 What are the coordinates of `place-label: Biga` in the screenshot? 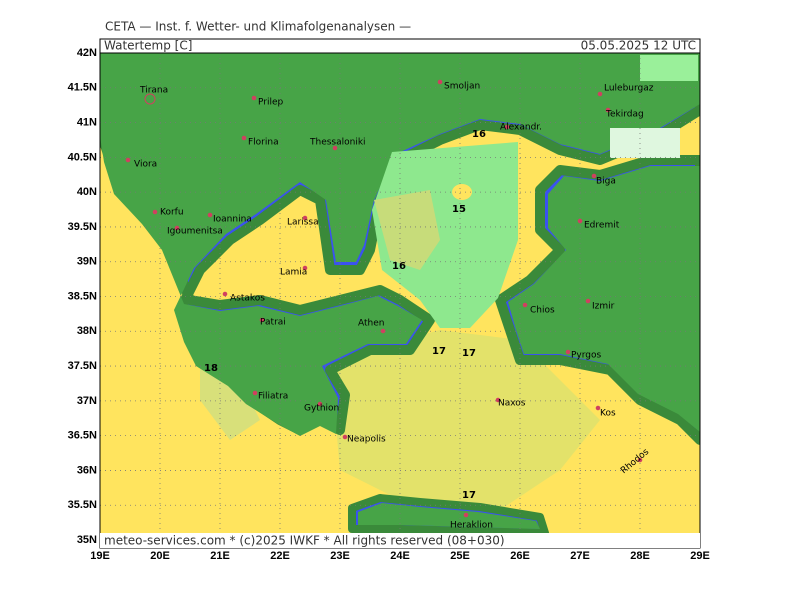 It's located at (606, 182).